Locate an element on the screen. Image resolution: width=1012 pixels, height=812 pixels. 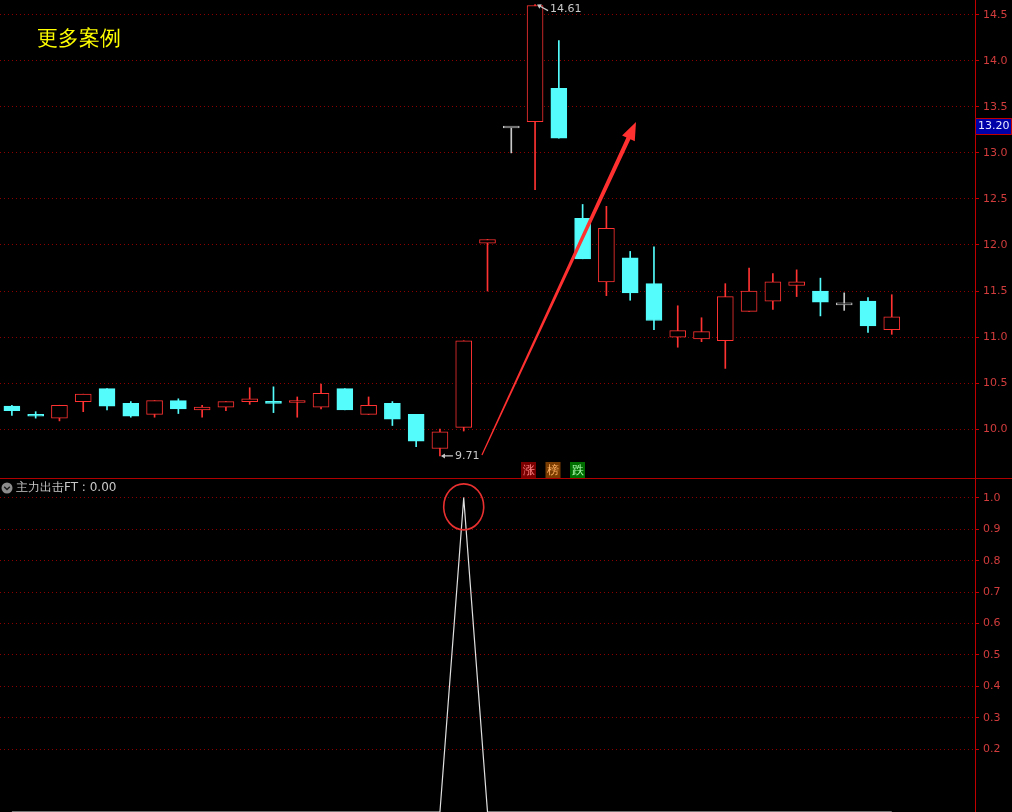
annotation: 涨 is located at coordinates (528, 469).